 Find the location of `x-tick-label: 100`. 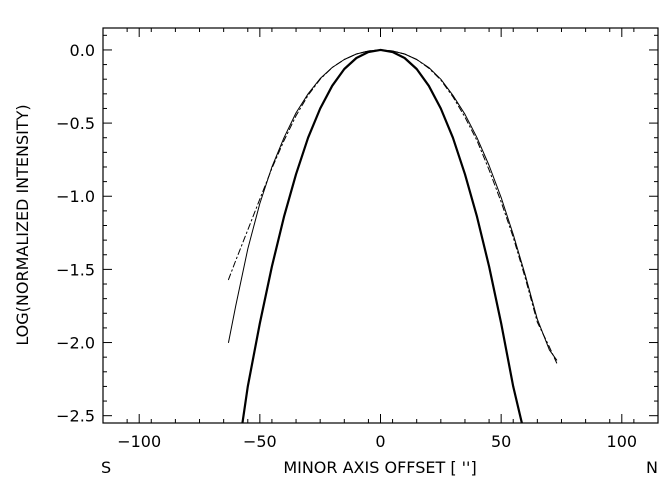

x-tick-label: 100 is located at coordinates (622, 441).